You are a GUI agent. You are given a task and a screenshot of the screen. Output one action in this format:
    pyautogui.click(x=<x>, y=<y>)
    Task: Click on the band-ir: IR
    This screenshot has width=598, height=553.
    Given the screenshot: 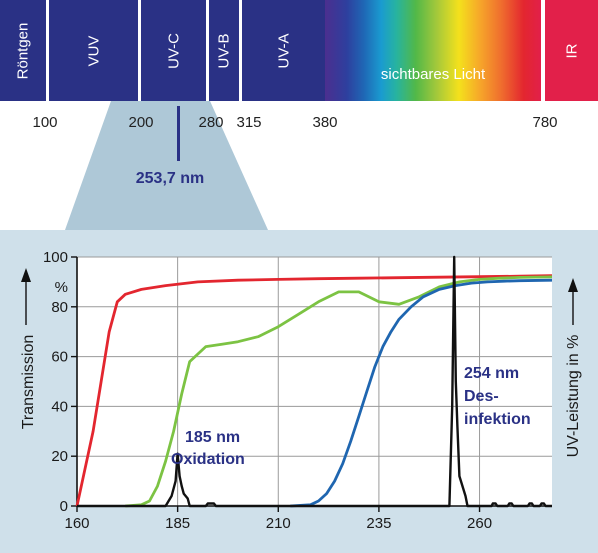 What is the action you would take?
    pyautogui.click(x=571, y=50)
    